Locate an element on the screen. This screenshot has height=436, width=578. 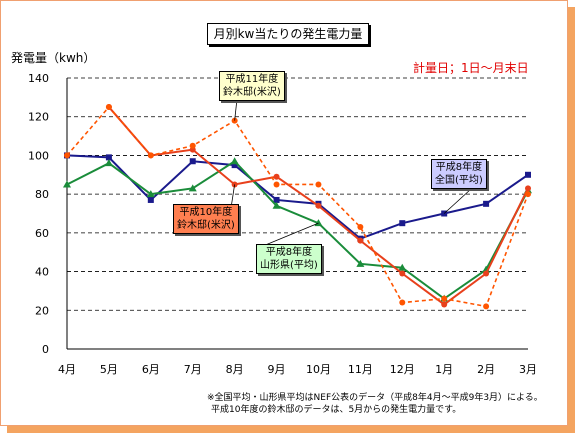
x-tick-label: 8月 is located at coordinates (235, 369).